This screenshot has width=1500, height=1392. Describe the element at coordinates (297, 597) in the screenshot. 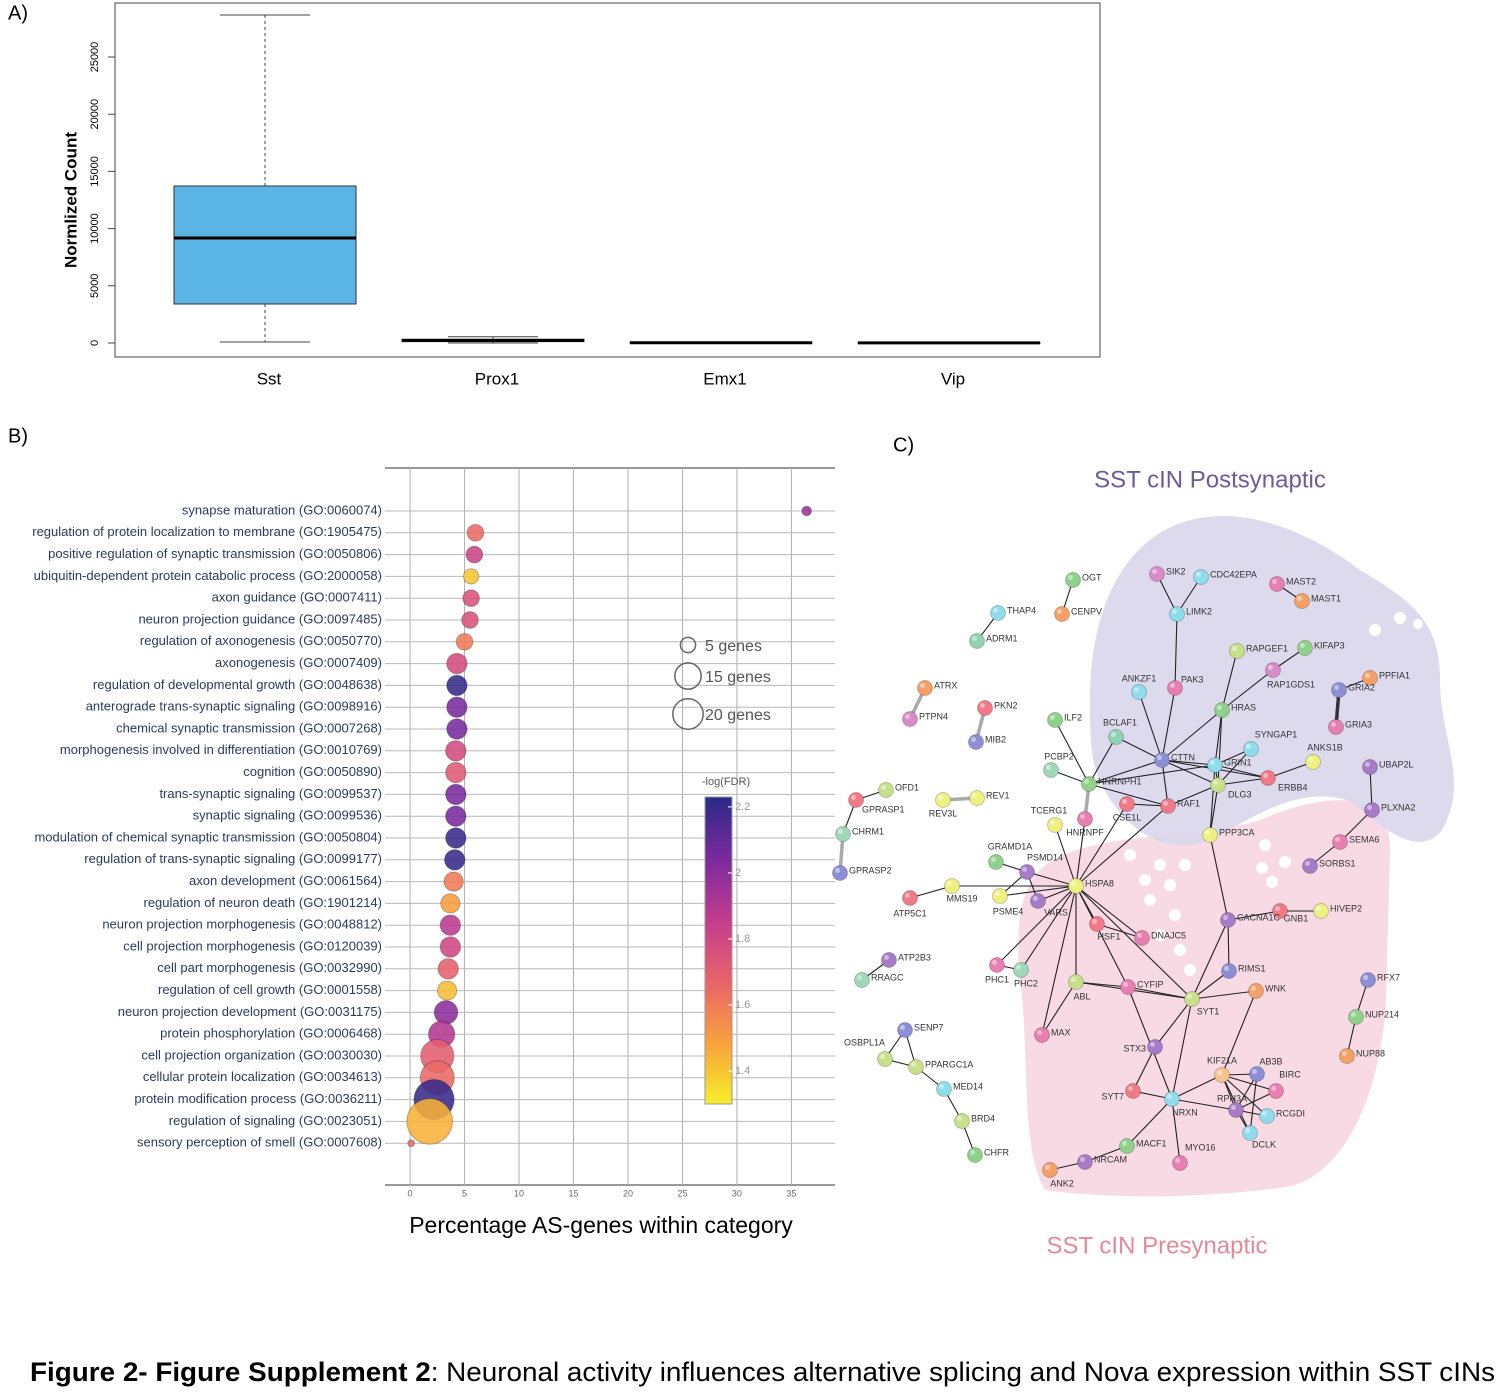

I see `y-tick-label: axon guidance (GO:0007411)` at that location.